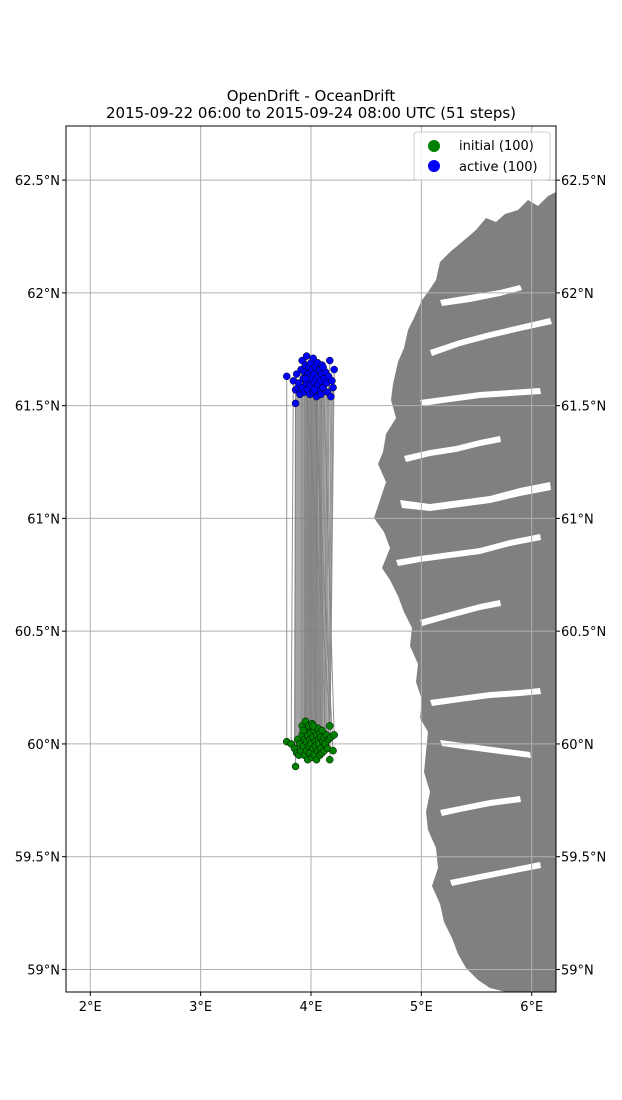  I want to click on x-axis-ticks: 2°E 3°E 4°E 5°E 6°E, so click(311, 1003).